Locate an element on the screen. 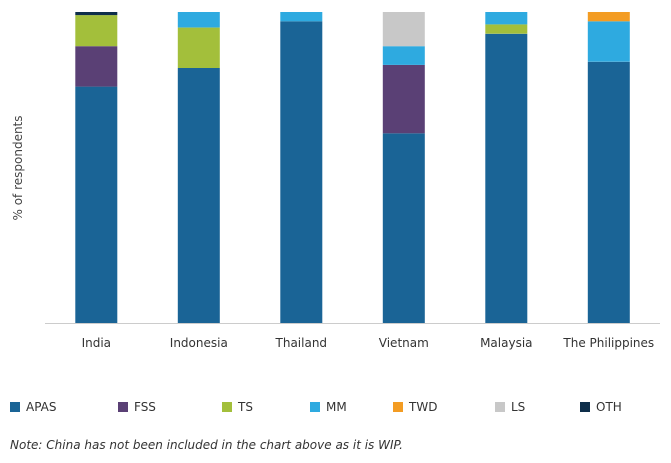 This screenshot has height=463, width=671. x-tick-label-1: Indonesia is located at coordinates (199, 343).